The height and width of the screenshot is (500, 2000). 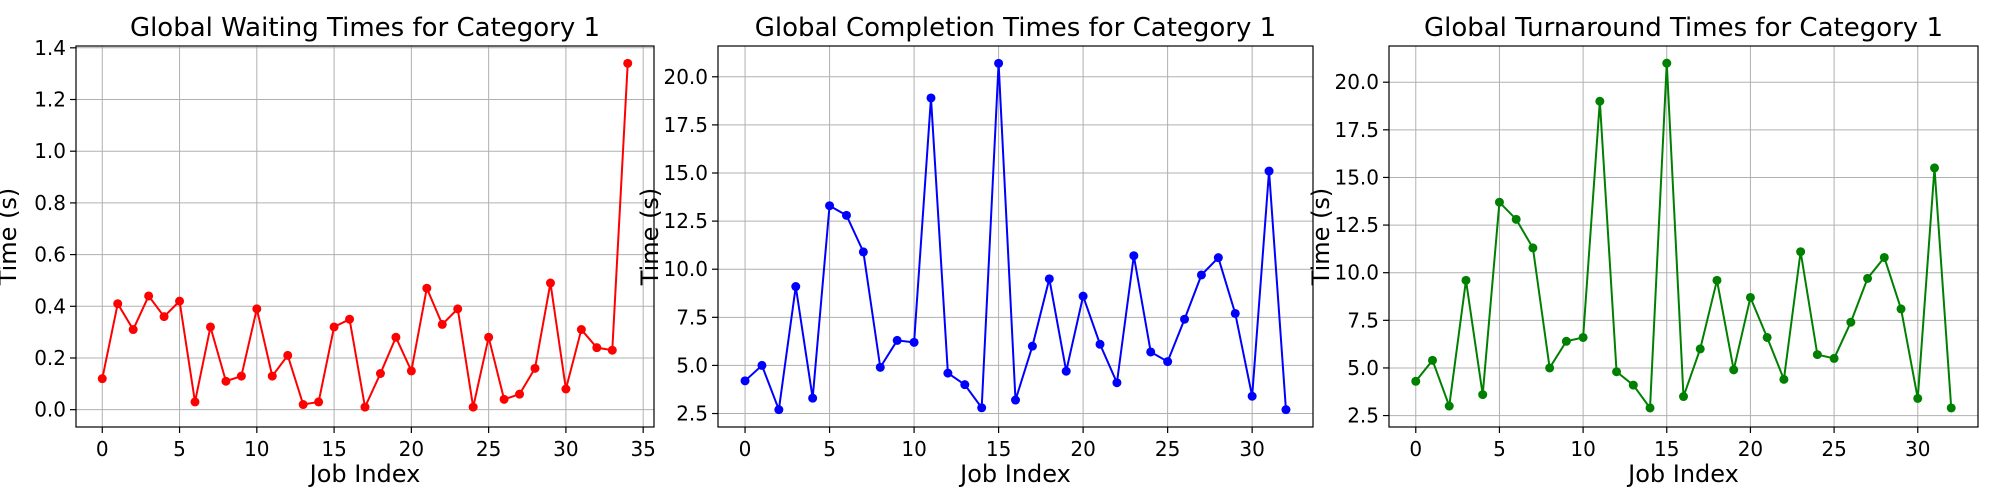 I want to click on y-tick-label: 2.5, so click(x=692, y=414).